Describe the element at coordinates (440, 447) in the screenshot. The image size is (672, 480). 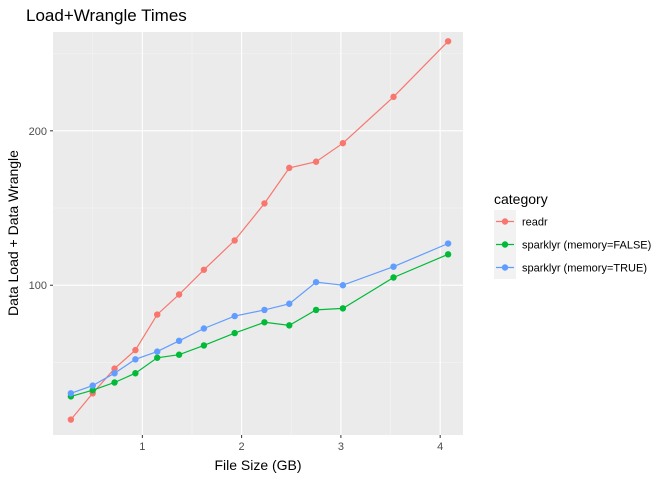
I see `x-tick-label: 4` at that location.